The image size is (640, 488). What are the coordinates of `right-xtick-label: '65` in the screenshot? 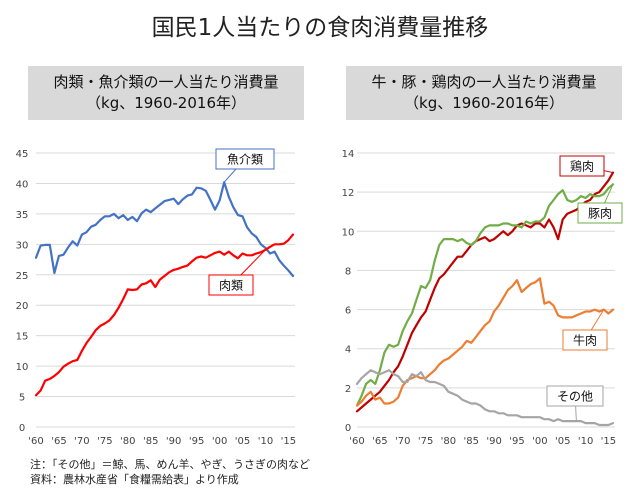 It's located at (379, 441).